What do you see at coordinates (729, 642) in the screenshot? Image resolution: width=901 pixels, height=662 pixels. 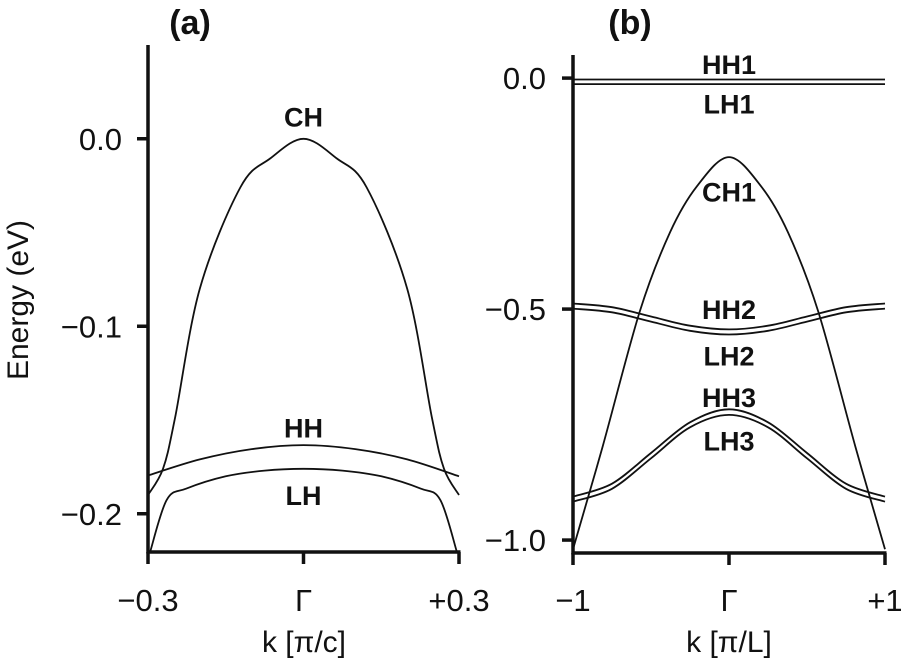 I see `panel-b-x-axis-label: k [π/L]` at bounding box center [729, 642].